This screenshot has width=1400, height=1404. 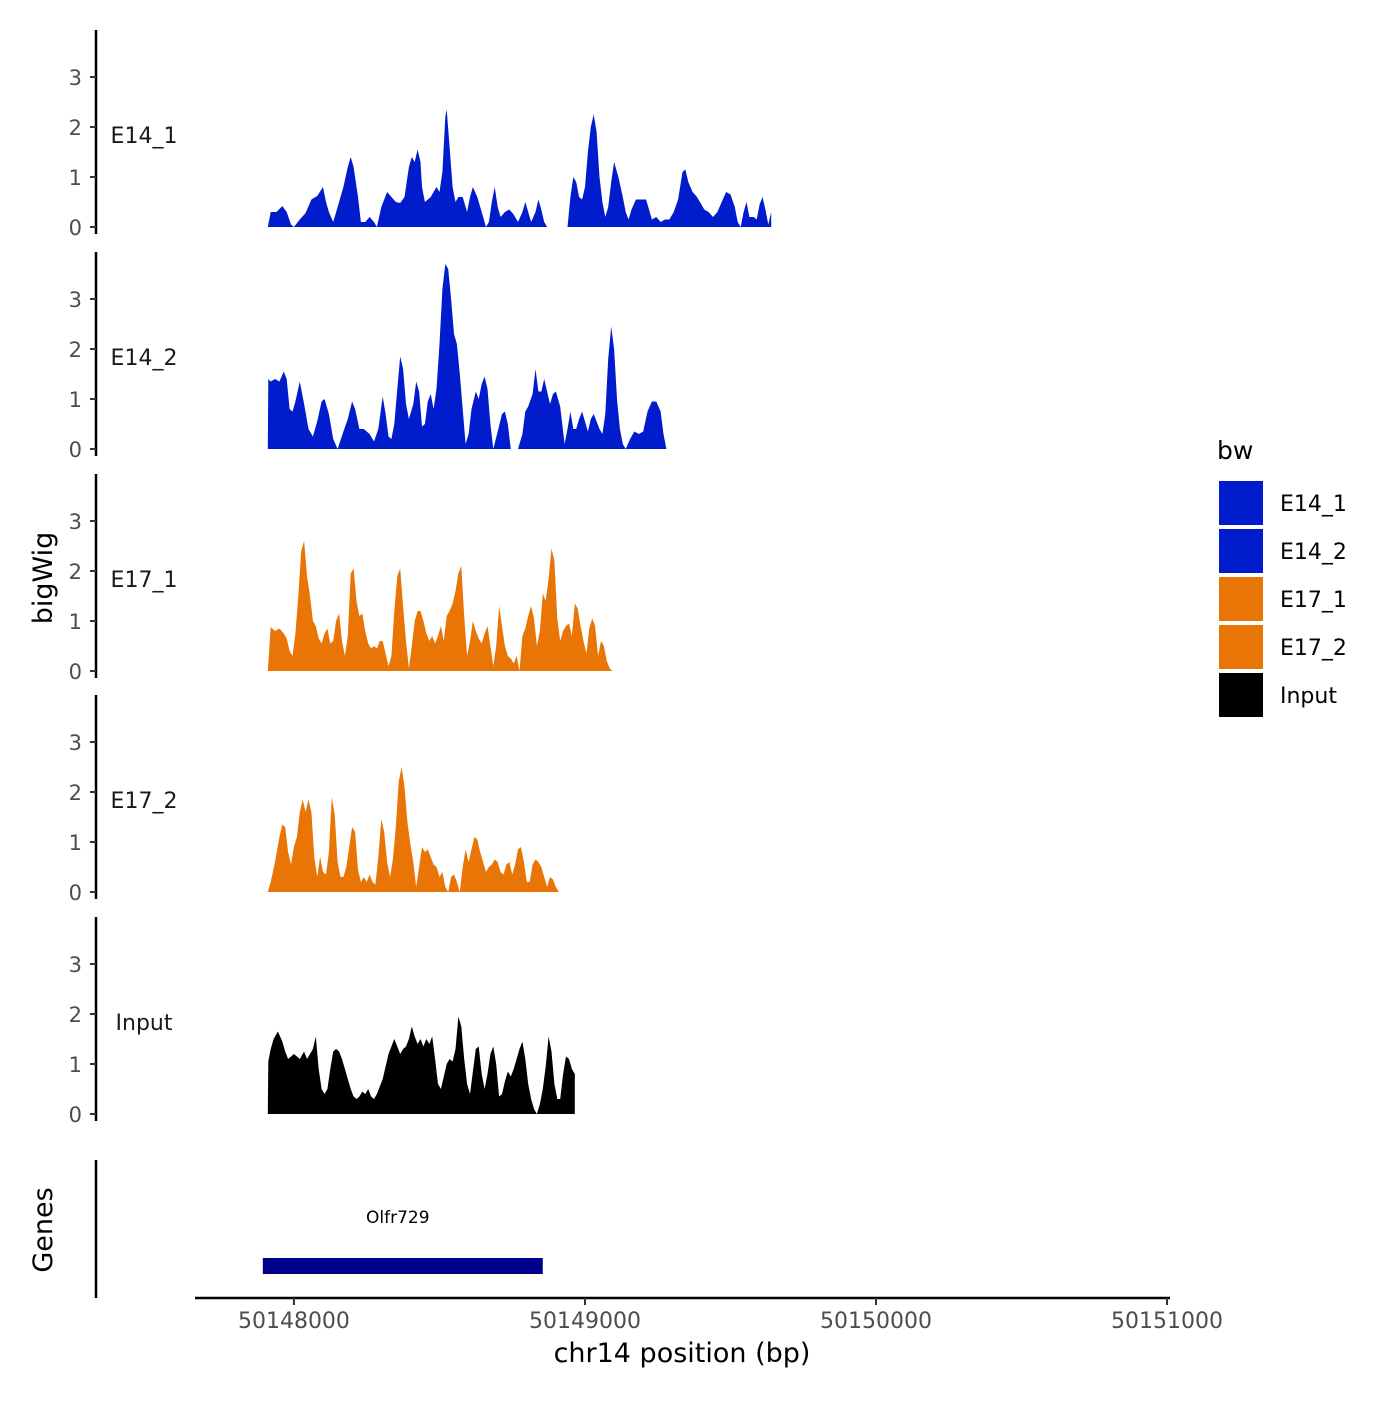 I want to click on y-tick-label-input-3: 3, so click(x=75, y=965).